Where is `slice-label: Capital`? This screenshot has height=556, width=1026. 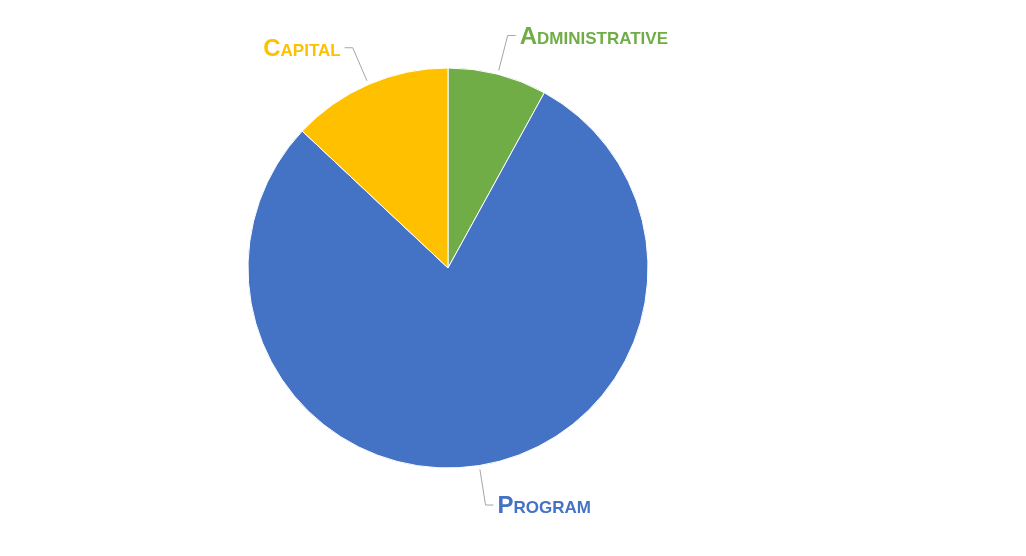
slice-label: Capital is located at coordinates (302, 48).